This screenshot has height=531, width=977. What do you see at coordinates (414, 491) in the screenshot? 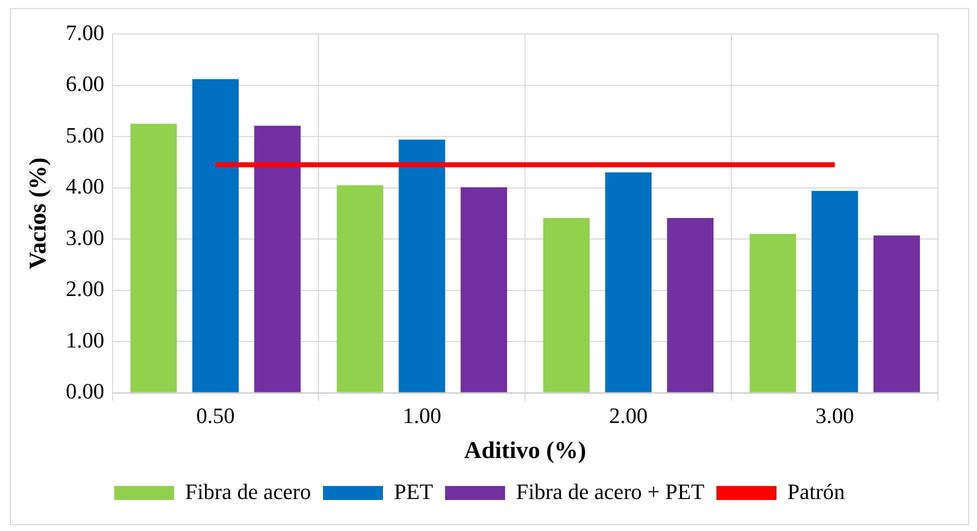
I see `legend-label: PET` at bounding box center [414, 491].